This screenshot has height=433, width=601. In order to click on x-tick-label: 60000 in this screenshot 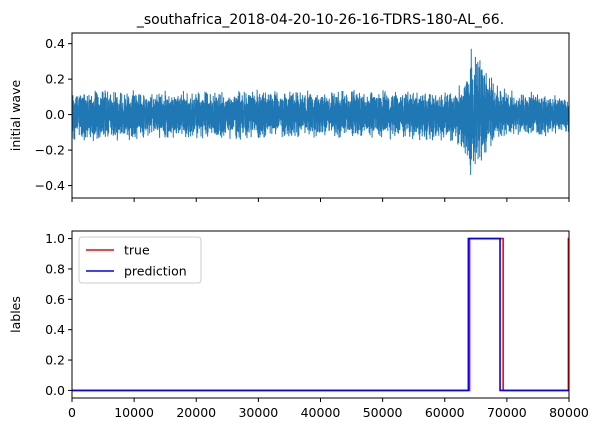, I will do `click(445, 412)`.